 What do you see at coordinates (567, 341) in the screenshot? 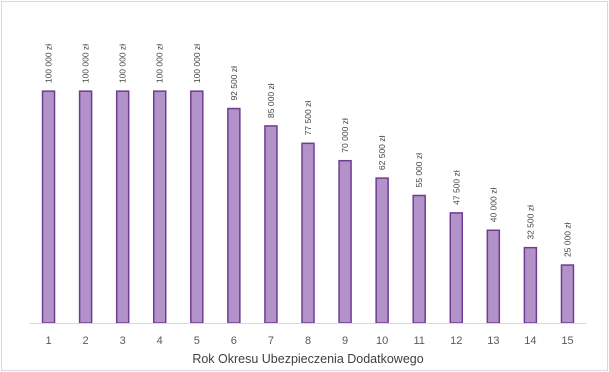
I see `x-tick-label: 15` at bounding box center [567, 341].